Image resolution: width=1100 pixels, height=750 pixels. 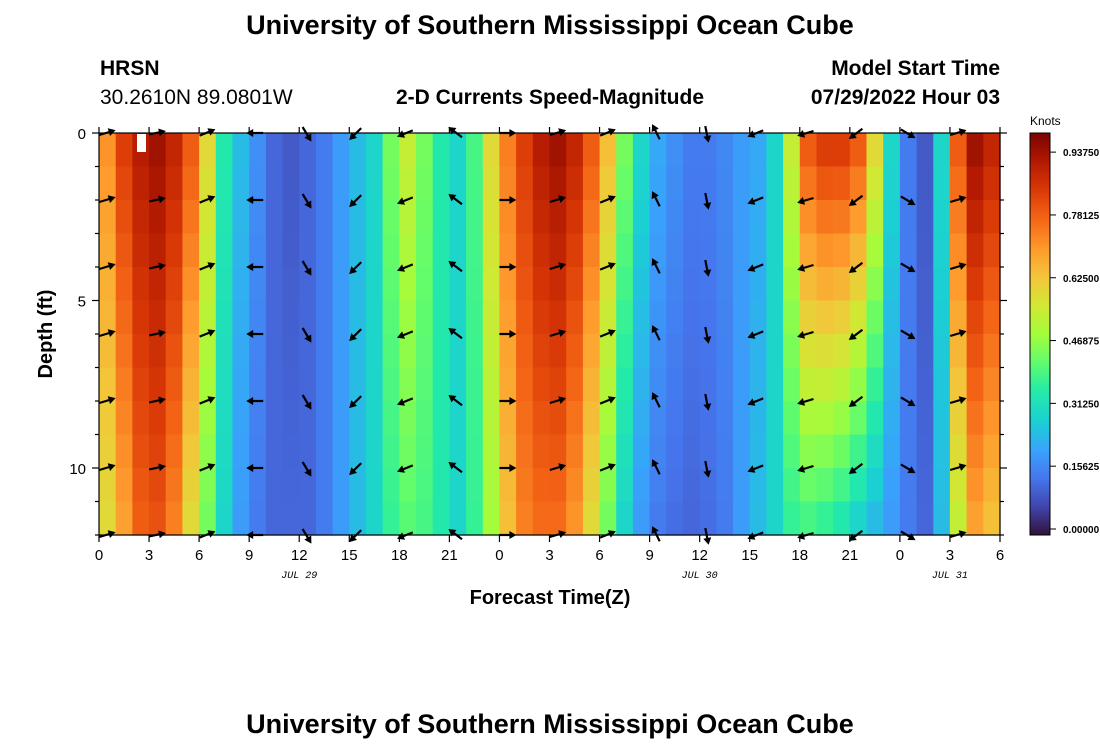 I want to click on marker-white-rect, so click(x=141, y=143).